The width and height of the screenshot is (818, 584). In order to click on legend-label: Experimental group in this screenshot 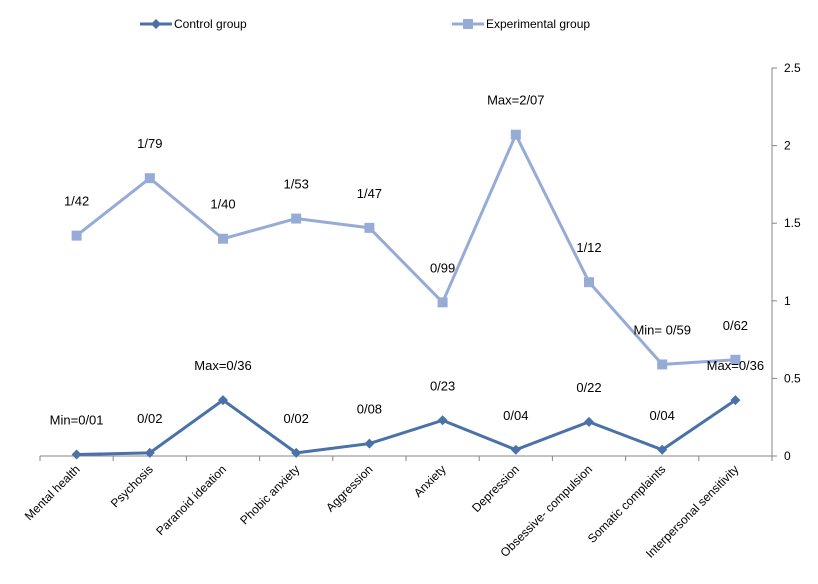, I will do `click(538, 24)`.